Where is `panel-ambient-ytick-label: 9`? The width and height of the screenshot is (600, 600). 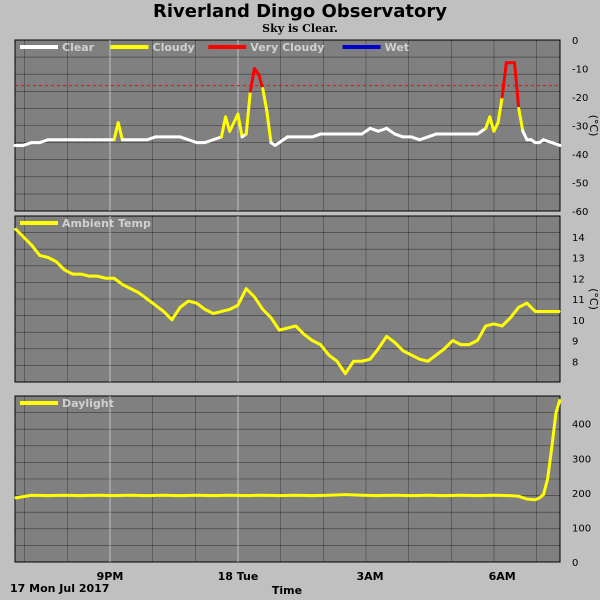 panel-ambient-ytick-label: 9 is located at coordinates (575, 342).